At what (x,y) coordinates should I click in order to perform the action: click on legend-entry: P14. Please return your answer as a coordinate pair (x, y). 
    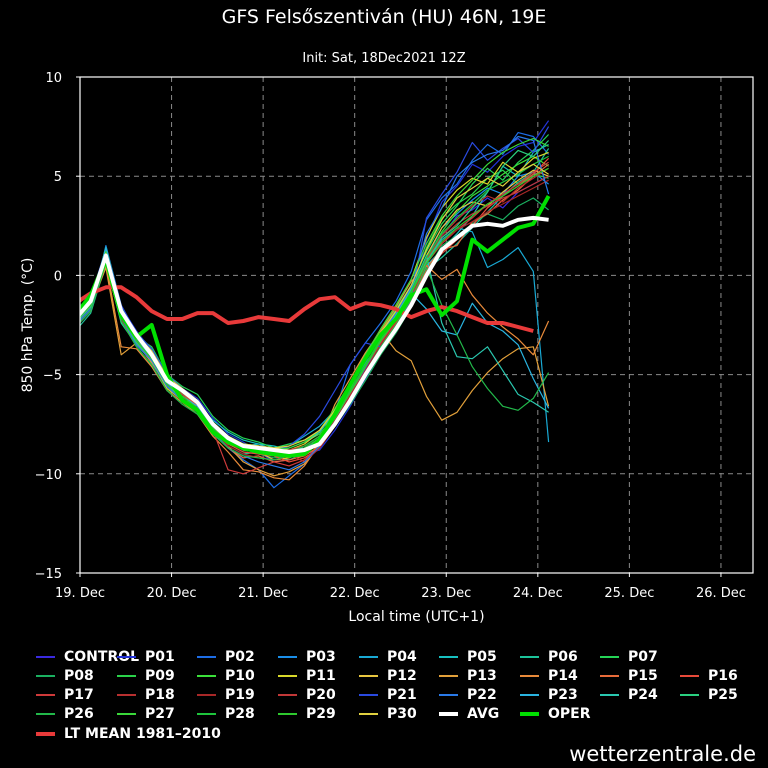
    Looking at the image, I should click on (549, 675).